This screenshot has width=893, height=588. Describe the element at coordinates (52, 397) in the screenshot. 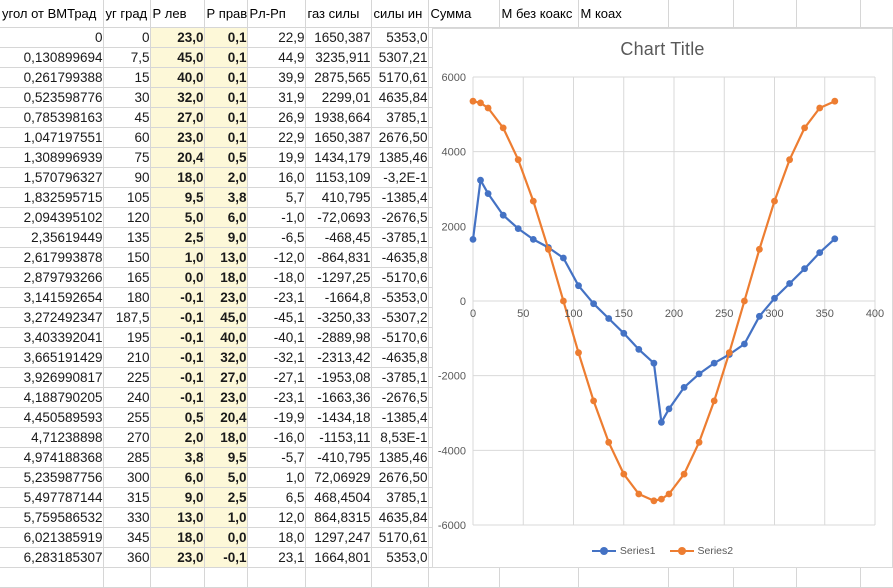

I see `cell: 4,188790205` at that location.